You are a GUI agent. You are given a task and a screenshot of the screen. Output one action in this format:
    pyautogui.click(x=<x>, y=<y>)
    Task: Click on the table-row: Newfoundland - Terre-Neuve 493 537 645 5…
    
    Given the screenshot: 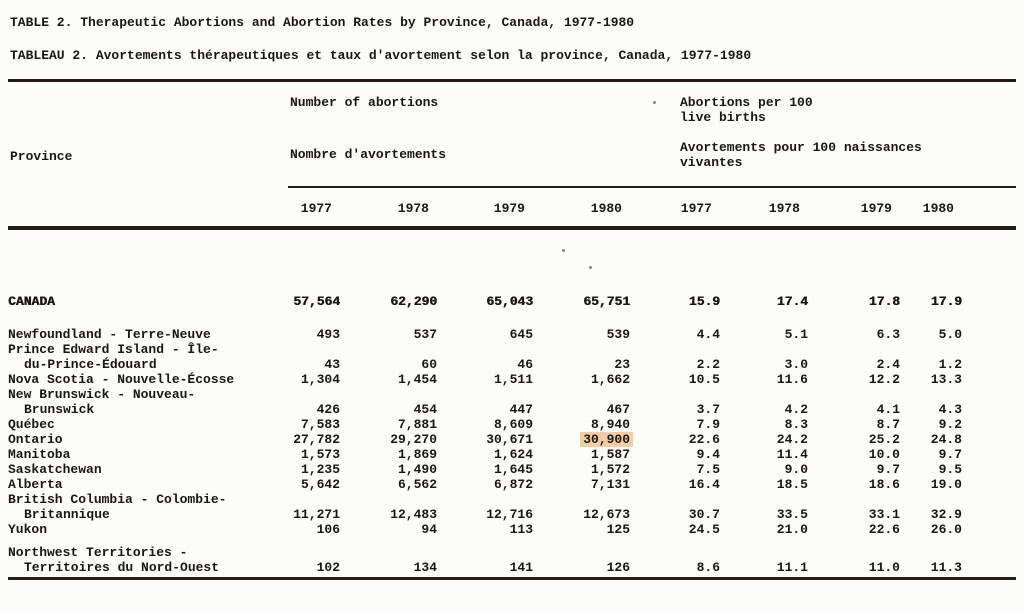 What is the action you would take?
    pyautogui.click(x=485, y=334)
    